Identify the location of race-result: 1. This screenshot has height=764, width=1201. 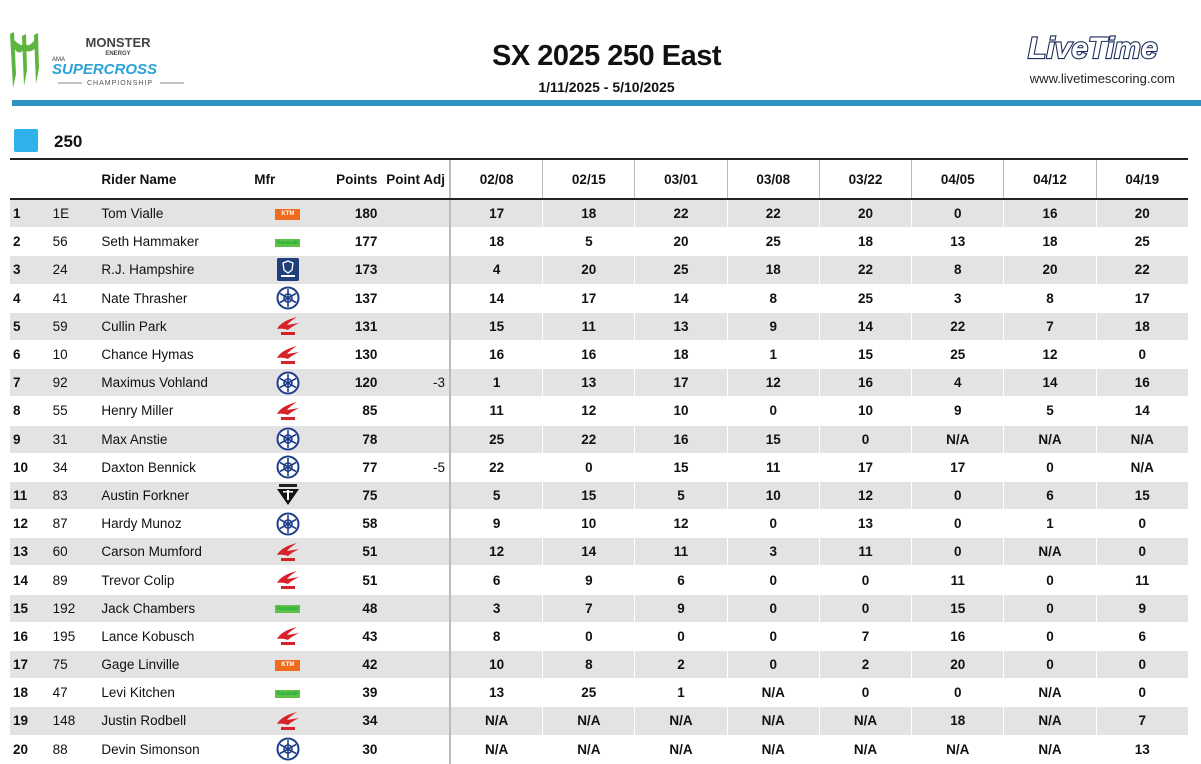
(1050, 524).